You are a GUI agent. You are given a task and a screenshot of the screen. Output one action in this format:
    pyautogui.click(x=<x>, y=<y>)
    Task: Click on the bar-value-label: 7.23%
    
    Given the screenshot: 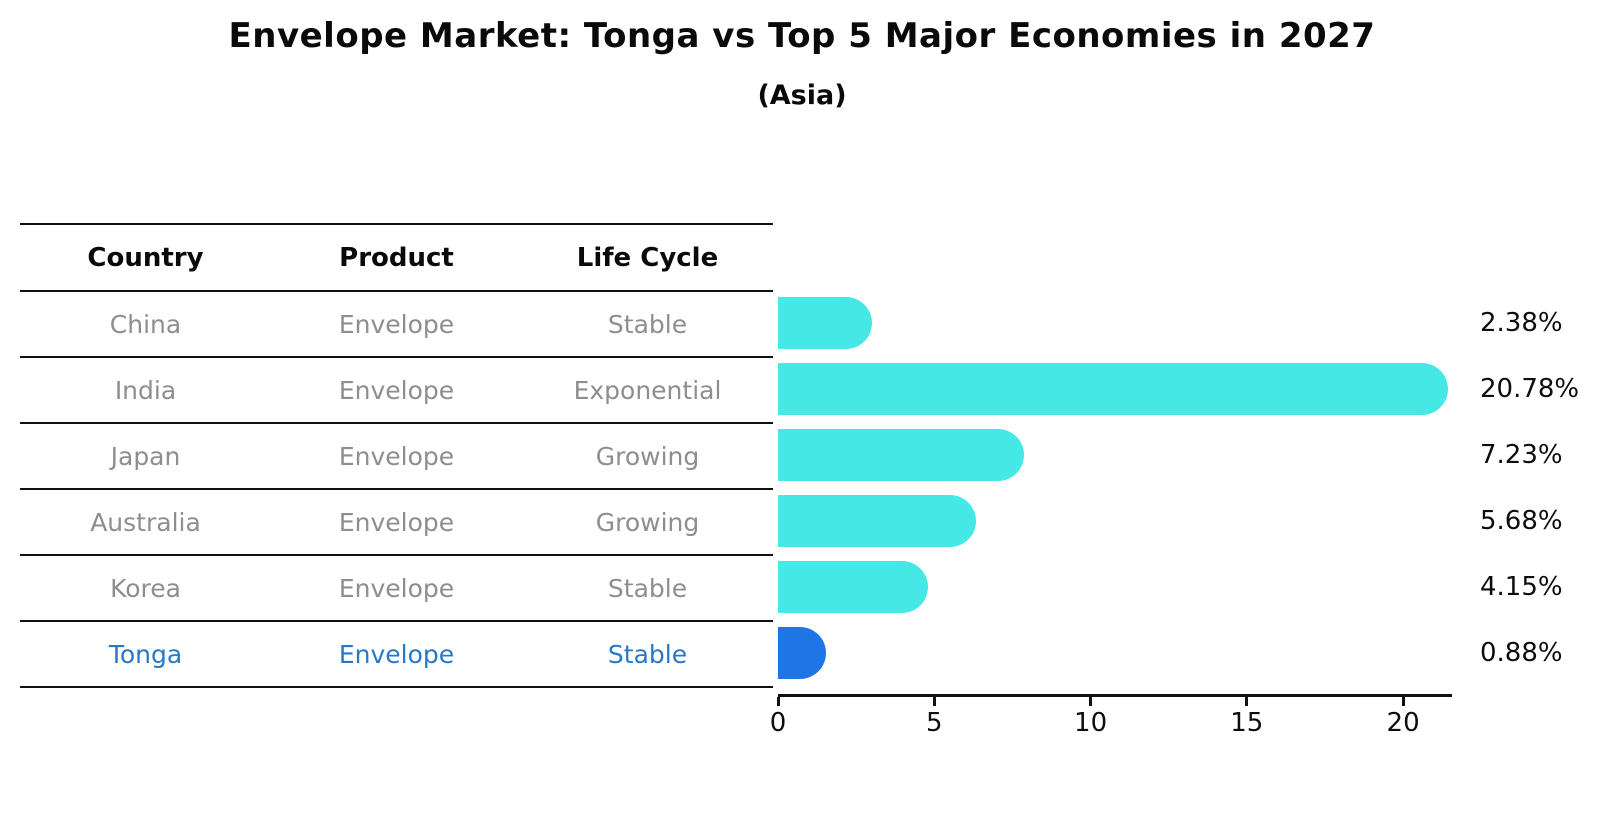 What is the action you would take?
    pyautogui.click(x=1521, y=455)
    